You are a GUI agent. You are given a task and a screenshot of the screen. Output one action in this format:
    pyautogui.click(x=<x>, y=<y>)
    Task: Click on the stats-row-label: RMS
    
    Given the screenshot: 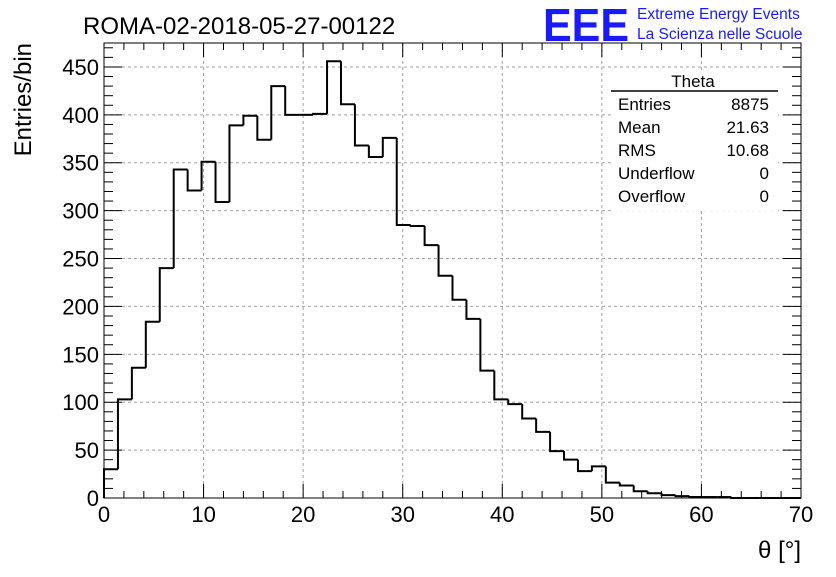 What is the action you would take?
    pyautogui.click(x=637, y=150)
    